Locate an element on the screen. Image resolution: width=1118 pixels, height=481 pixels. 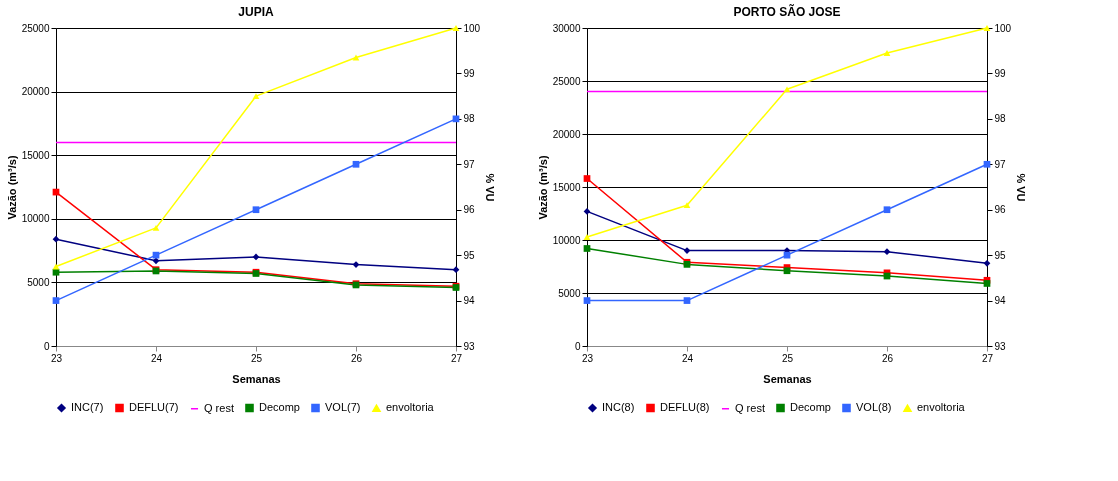
legend-label: INC(8) is located at coordinates (618, 406).